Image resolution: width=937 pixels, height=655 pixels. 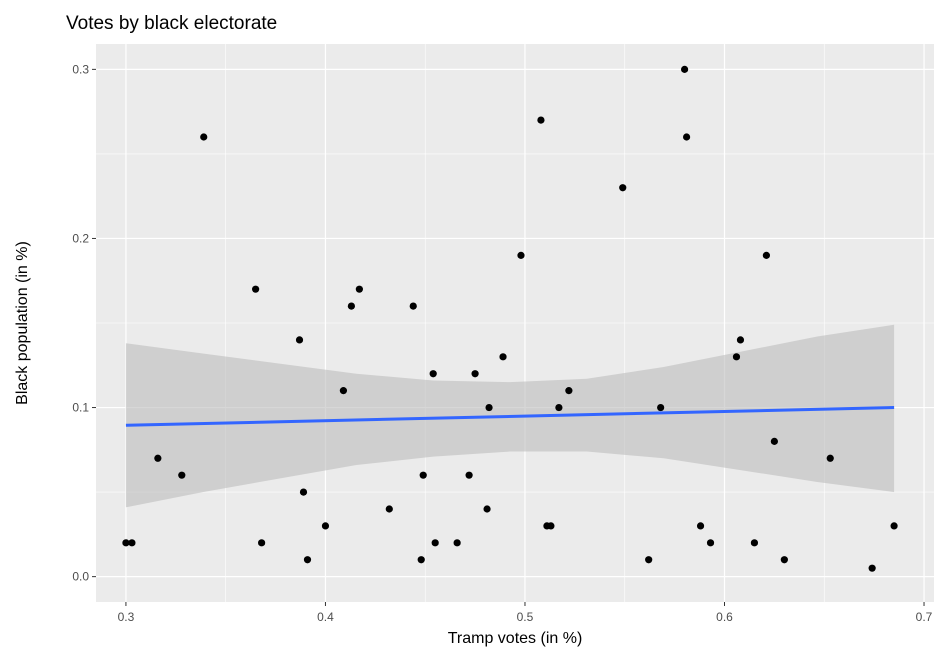 I want to click on chart-title: Votes by black electorate, so click(x=171, y=23).